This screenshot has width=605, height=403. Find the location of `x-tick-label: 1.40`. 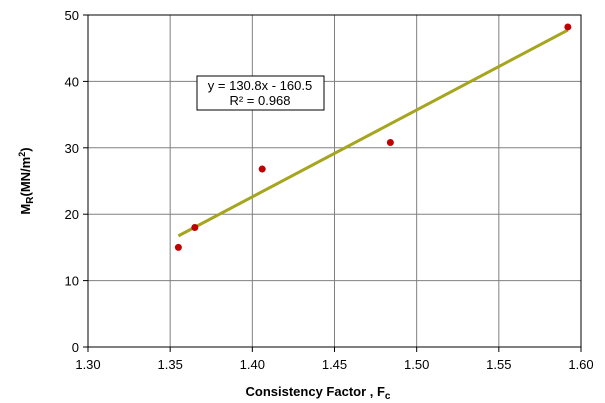

x-tick-label: 1.40 is located at coordinates (252, 364).